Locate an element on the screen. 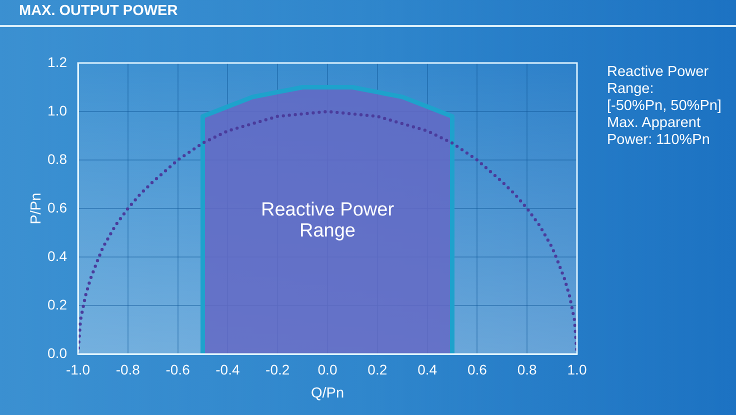  text: [-50%Pn, 50%Pn] is located at coordinates (664, 106).